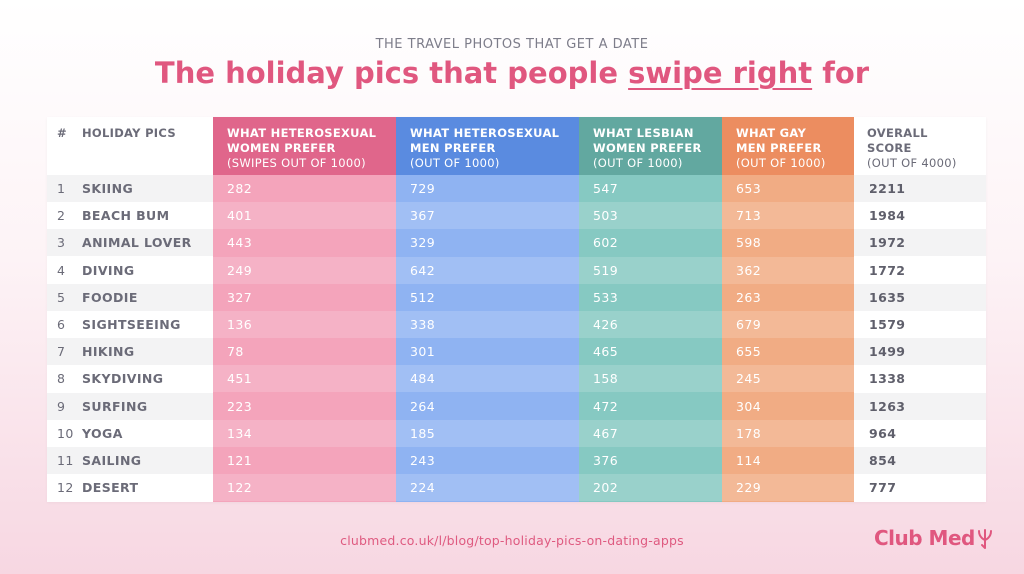  What do you see at coordinates (240, 243) in the screenshot?
I see `cell-women-het: 443` at bounding box center [240, 243].